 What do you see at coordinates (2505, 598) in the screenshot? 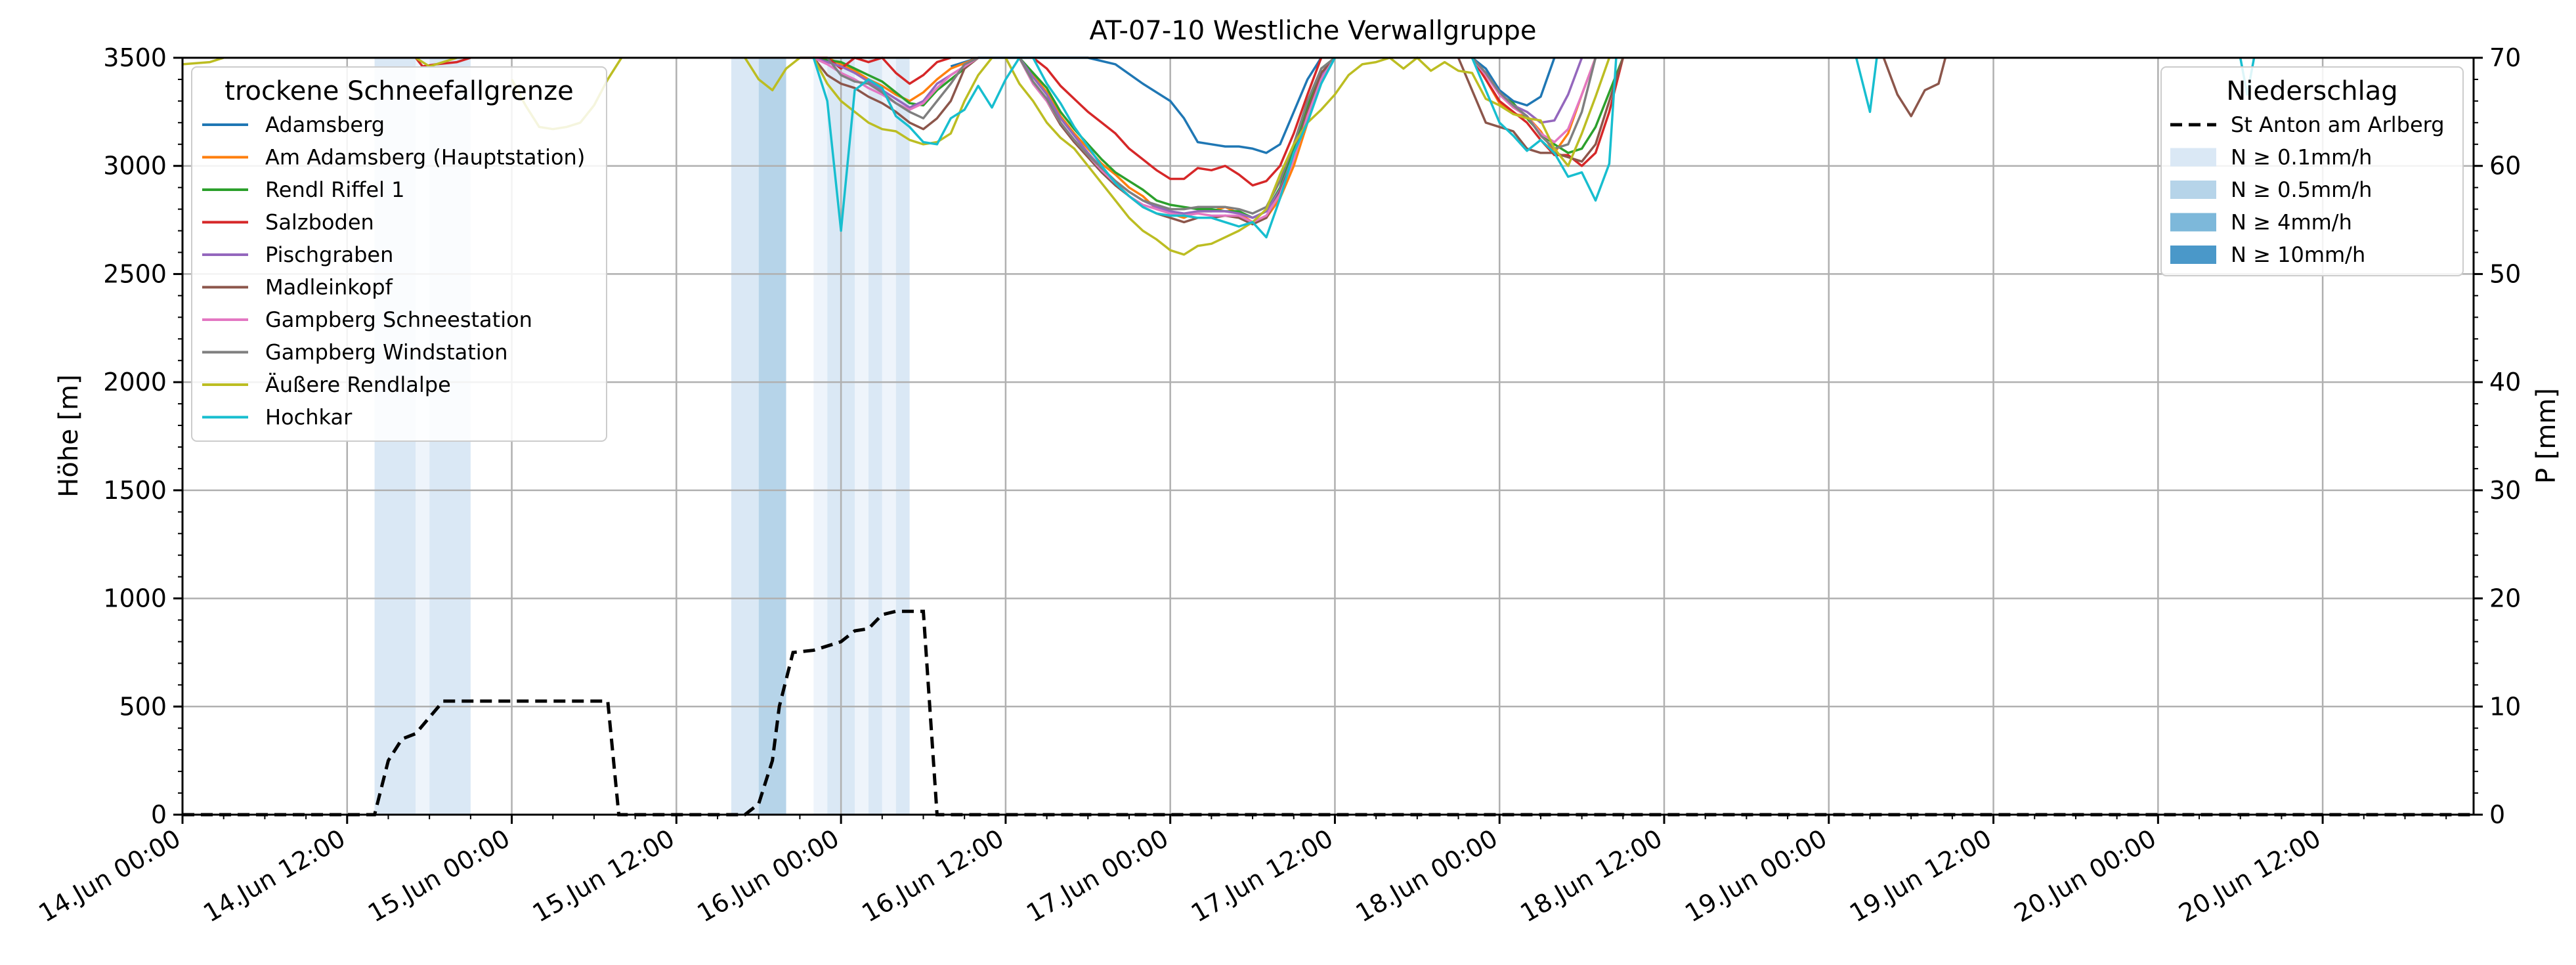
I see `y2-tick-label-20: 20` at bounding box center [2505, 598].